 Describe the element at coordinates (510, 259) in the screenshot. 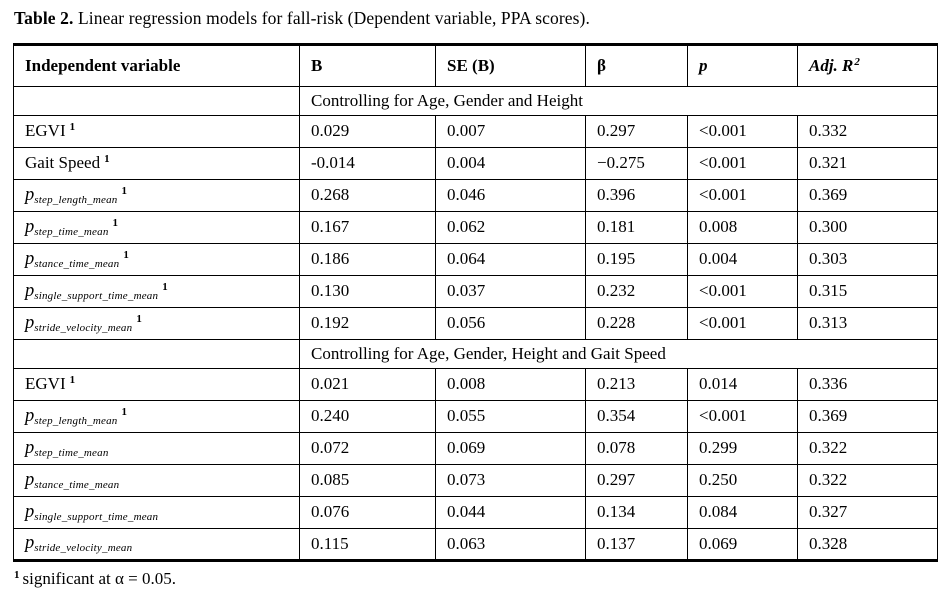

I see `value-cell: 0.064` at that location.